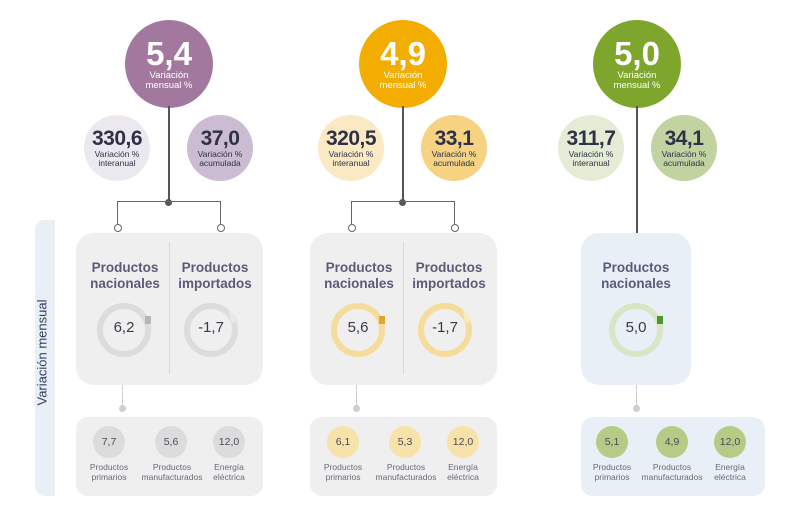 Image resolution: width=790 pixels, height=507 pixels. What do you see at coordinates (463, 476) in the screenshot?
I see `sub-label-2: eléctrica` at bounding box center [463, 476].